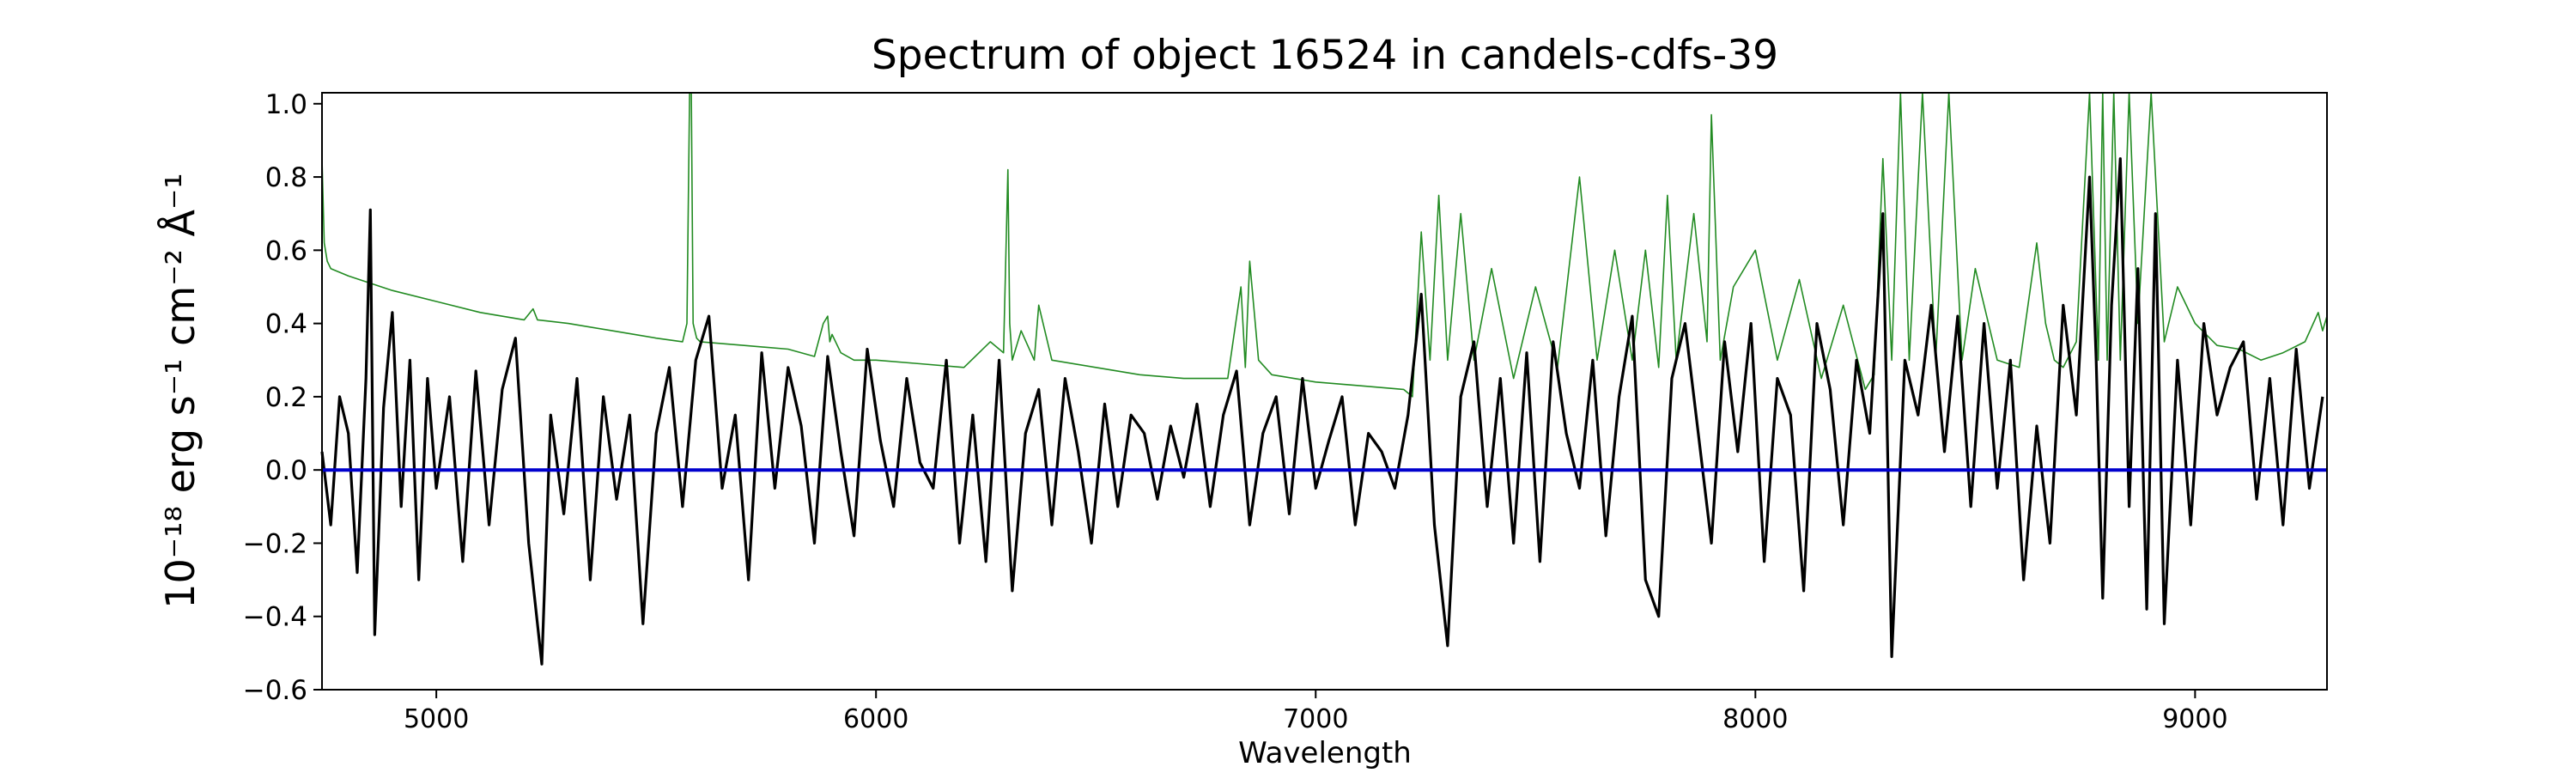 The image size is (2576, 773). What do you see at coordinates (286, 250) in the screenshot?
I see `y-tick-label: 0.6` at bounding box center [286, 250].